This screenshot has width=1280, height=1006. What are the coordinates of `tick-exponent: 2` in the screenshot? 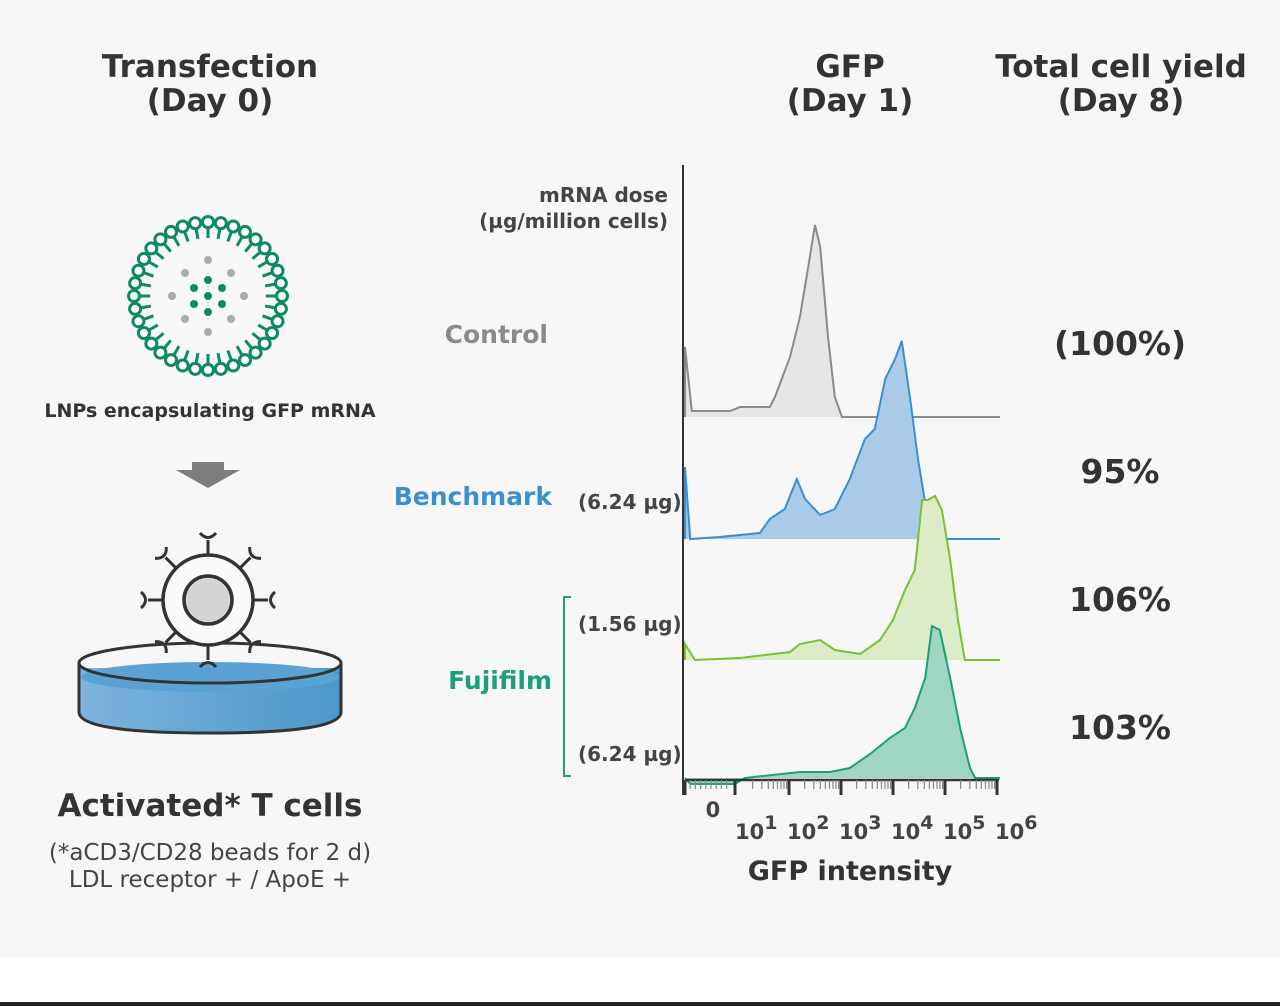 It's located at (823, 823).